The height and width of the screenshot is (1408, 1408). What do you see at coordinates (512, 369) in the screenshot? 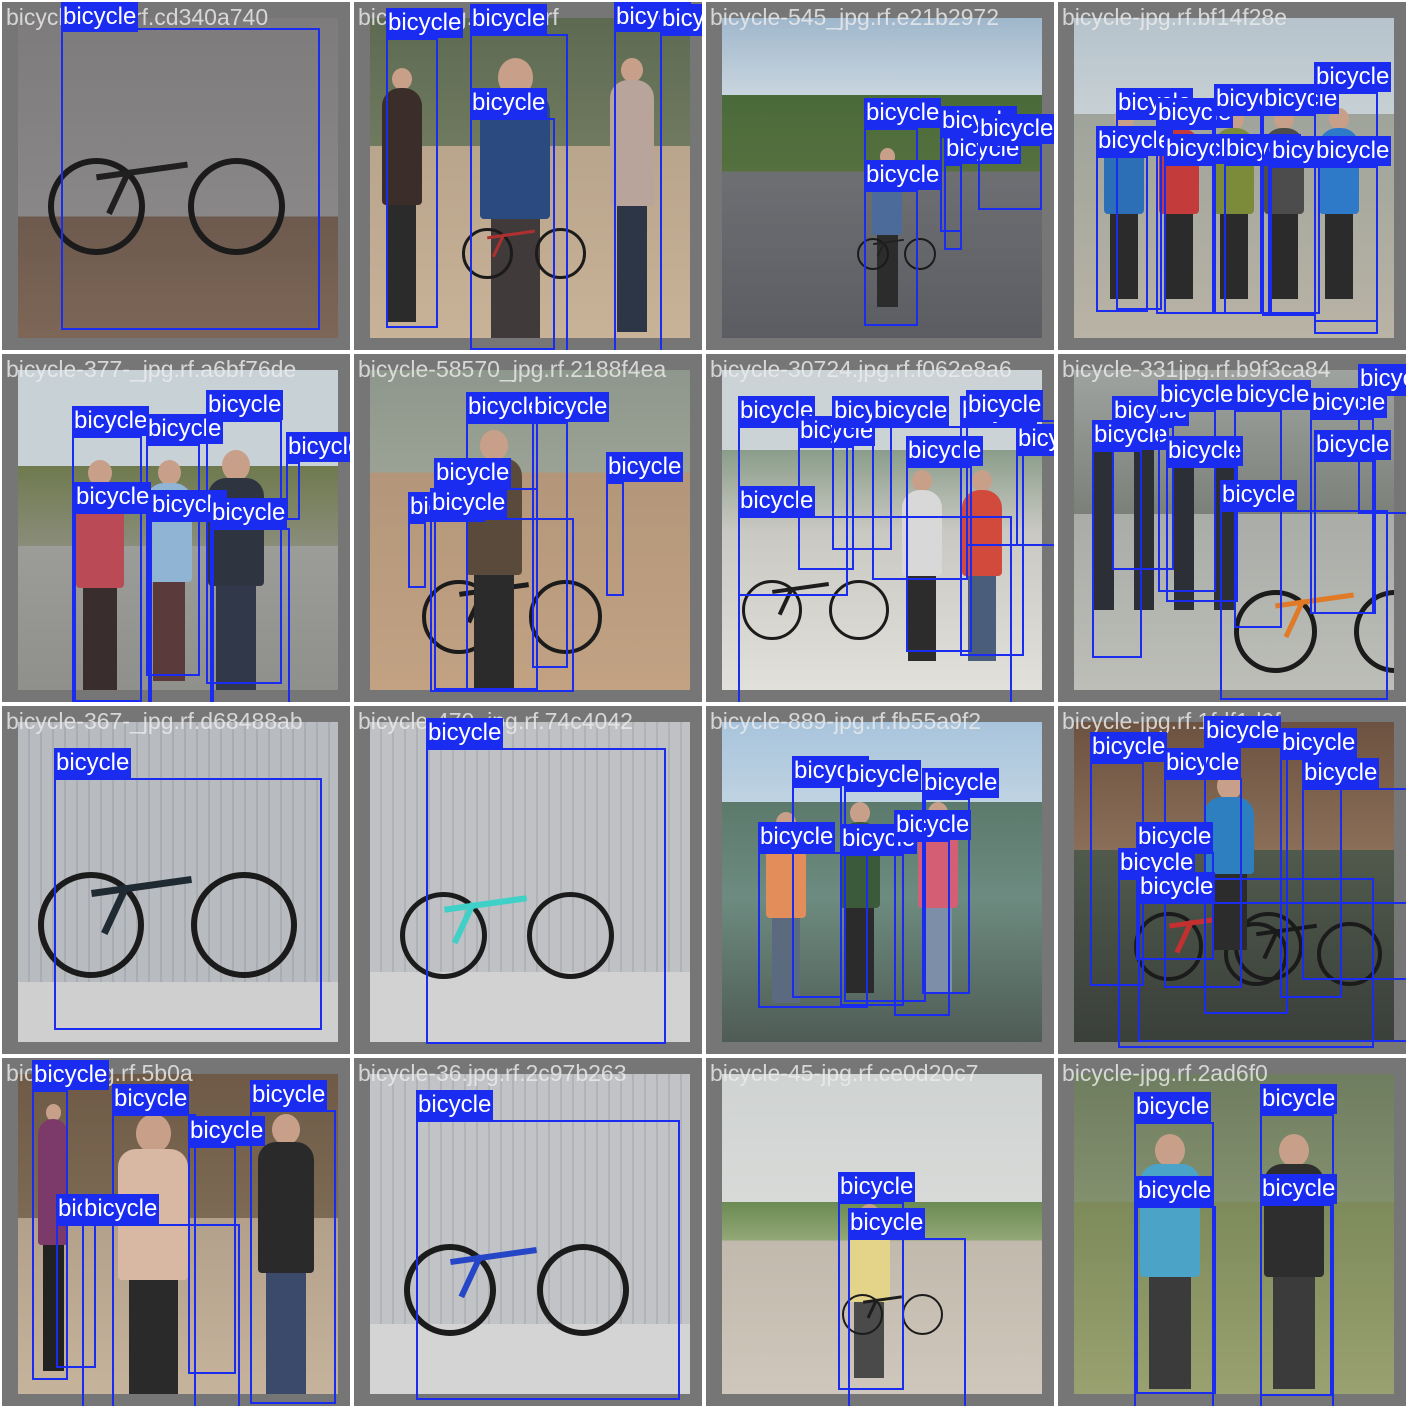
I see `tile-filename: bicycle-58570_jpg.rf.2188f4ea` at bounding box center [512, 369].